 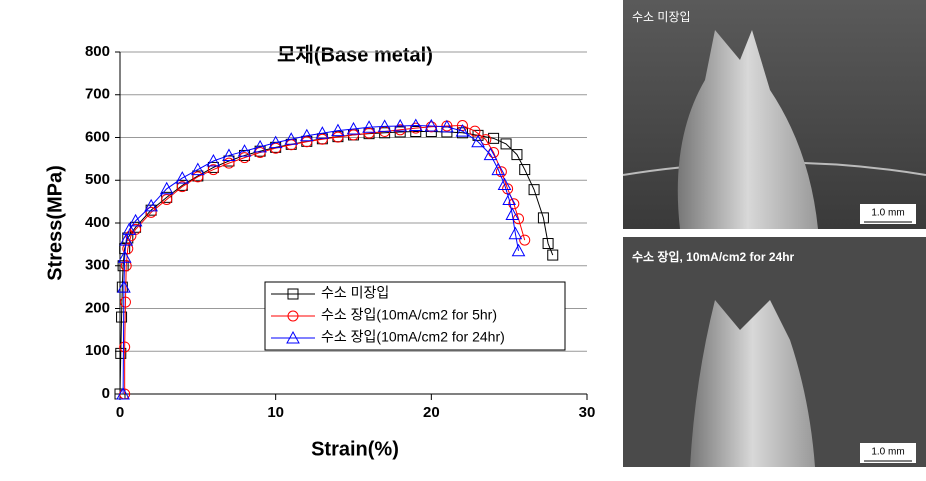 I want to click on x-tick-label: 20, so click(x=431, y=412).